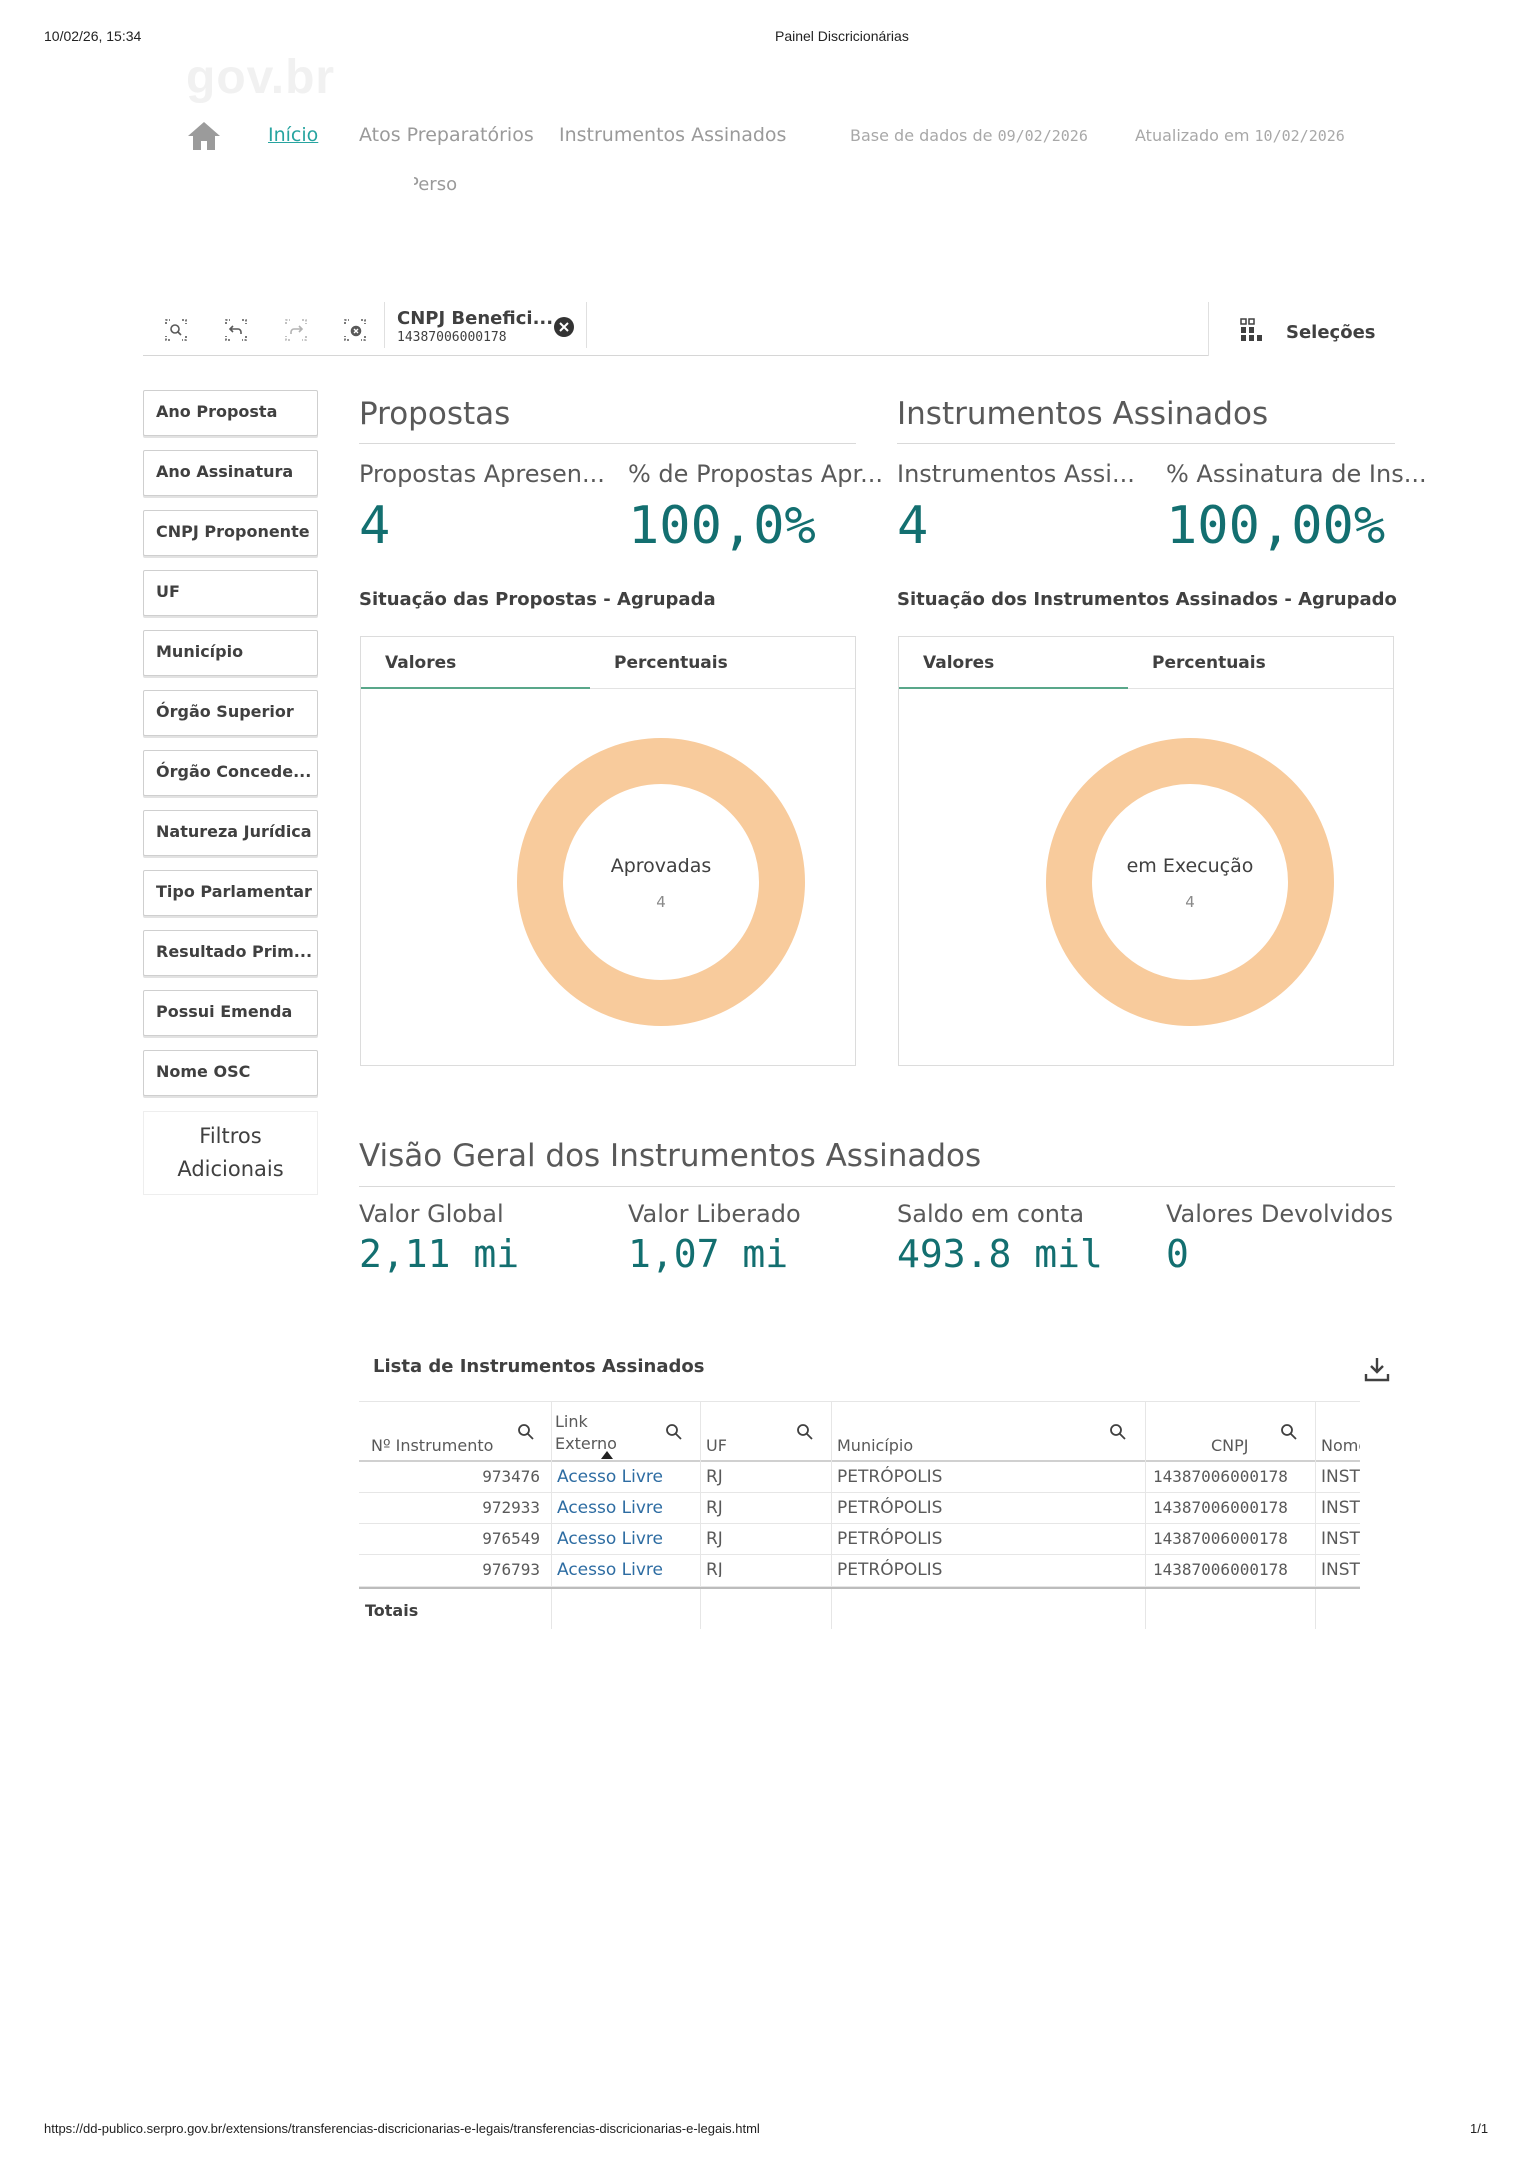 The height and width of the screenshot is (2160, 1526). Describe the element at coordinates (661, 866) in the screenshot. I see `donut-center-label: Aprovadas` at that location.